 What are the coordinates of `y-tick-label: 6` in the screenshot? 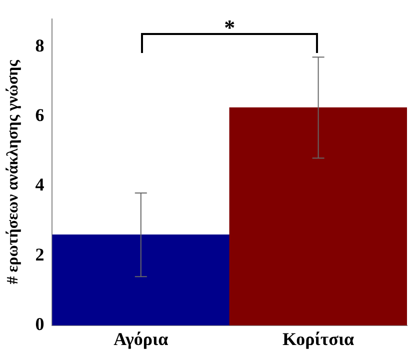 It's located at (39, 115).